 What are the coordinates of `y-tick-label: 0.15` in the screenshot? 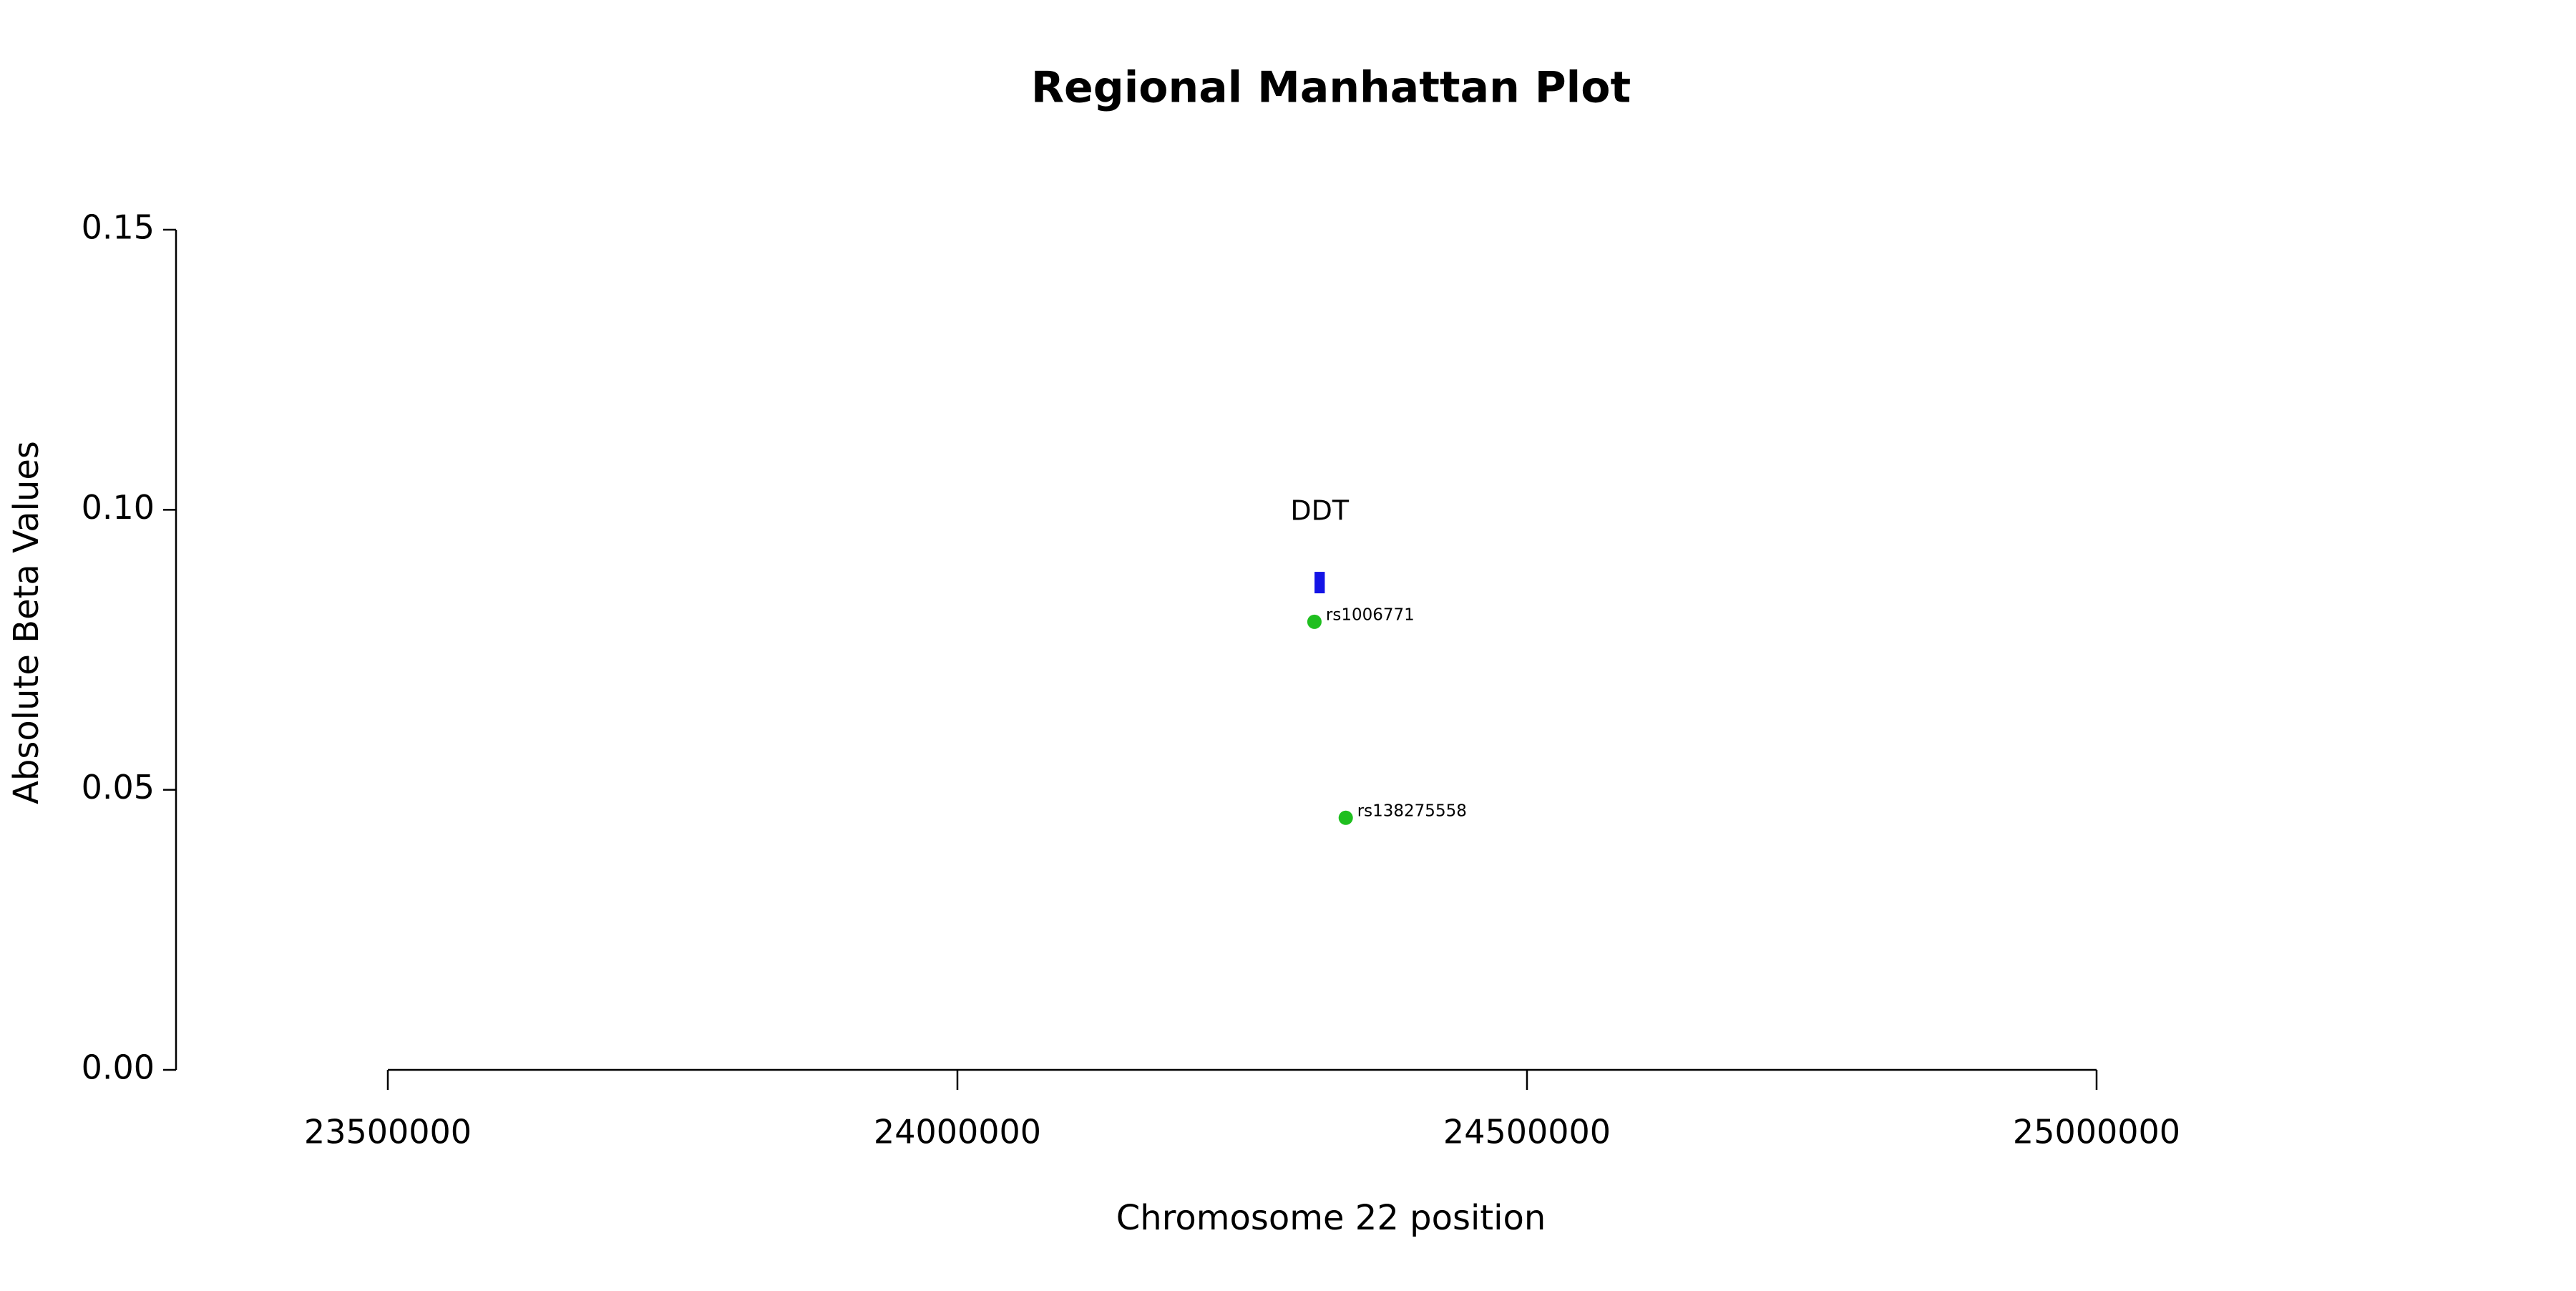 It's located at (118, 227).